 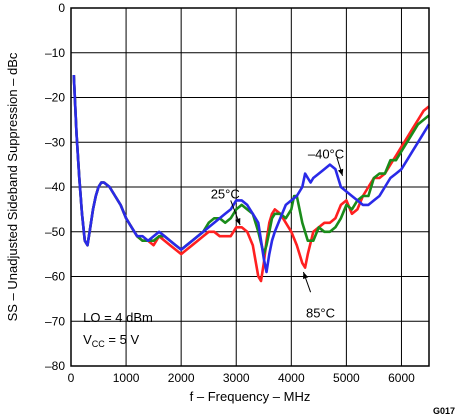 What do you see at coordinates (55, 53) in the screenshot?
I see `y-tick-label: –10` at bounding box center [55, 53].